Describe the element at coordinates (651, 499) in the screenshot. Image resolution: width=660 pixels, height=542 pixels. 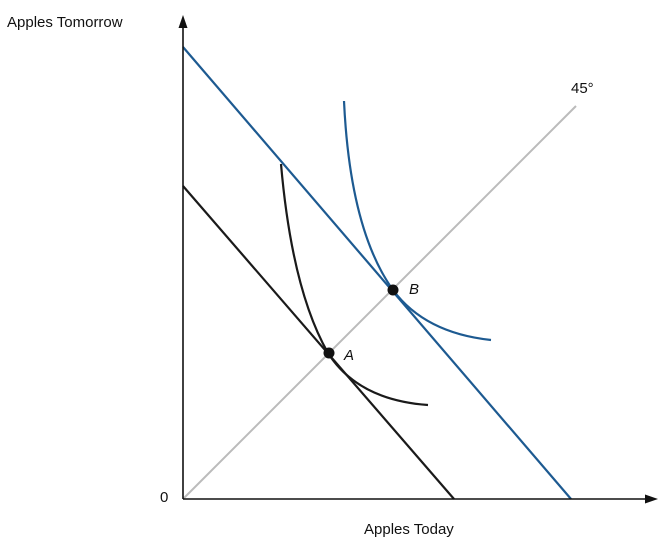
I see `x-axis-arrowhead` at that location.